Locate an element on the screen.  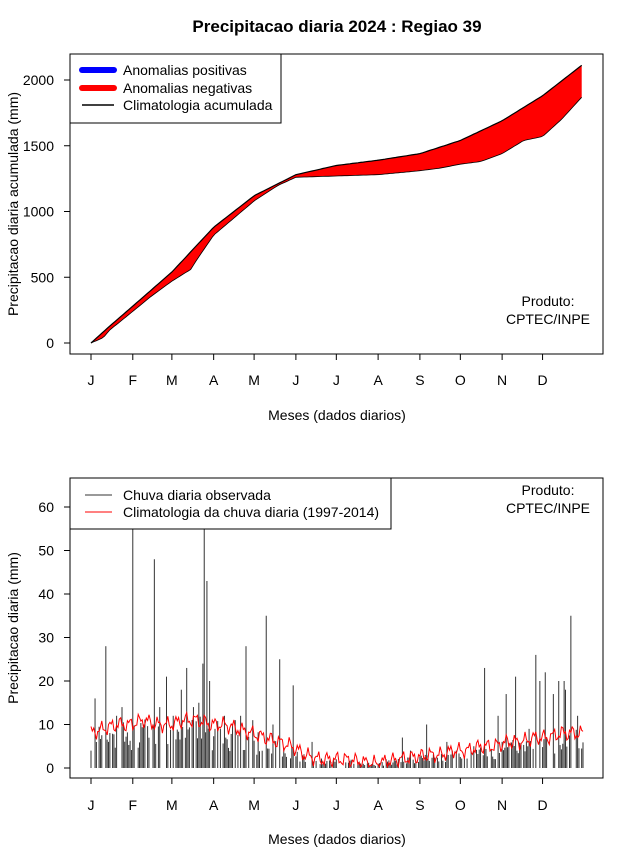
y-tick-label: 10 is located at coordinates (46, 725).